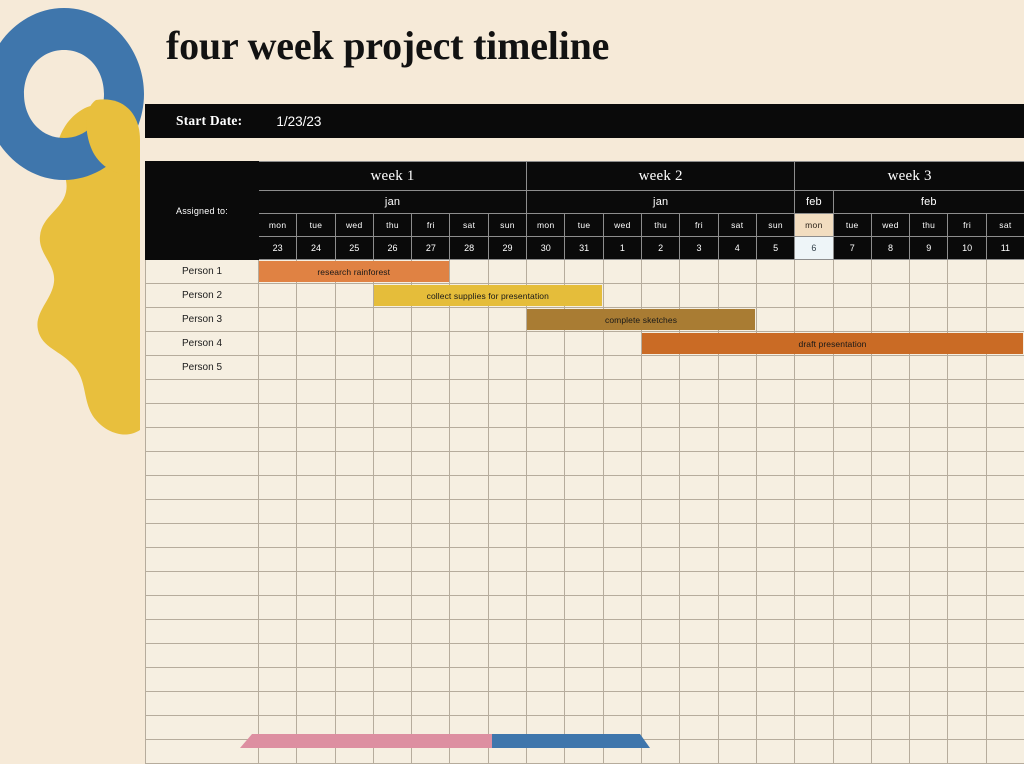  What do you see at coordinates (641, 319) in the screenshot?
I see `gantt-bar: complete sketches` at bounding box center [641, 319].